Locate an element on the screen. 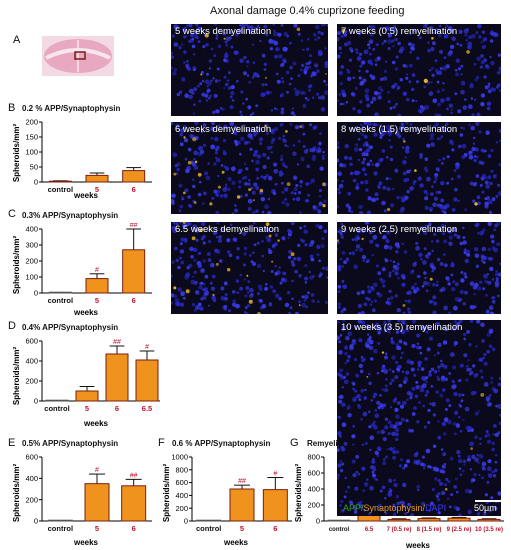 Image resolution: width=511 pixels, height=550 pixels. panel-b-bar is located at coordinates (134, 176).